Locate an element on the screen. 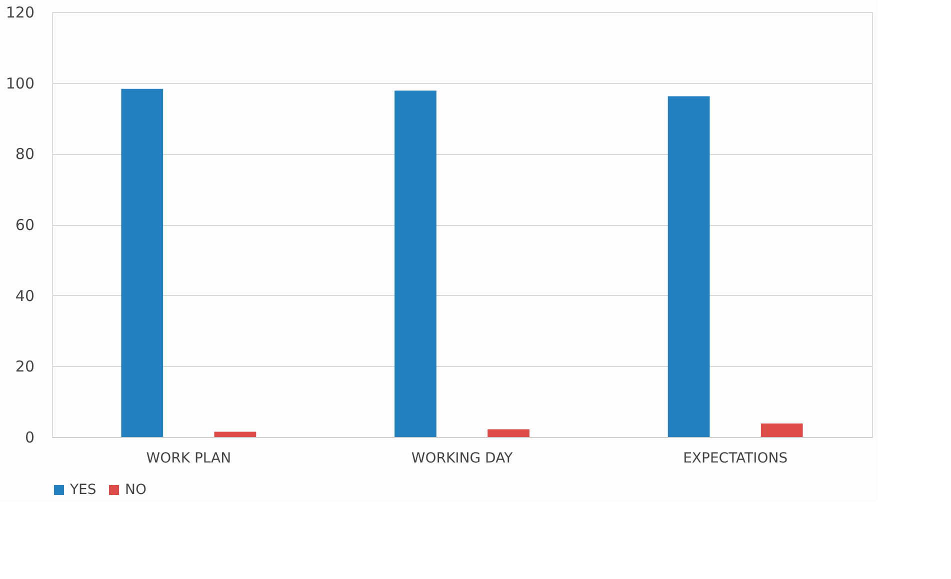 The image size is (951, 579). y-tick-label: 120 is located at coordinates (20, 13).